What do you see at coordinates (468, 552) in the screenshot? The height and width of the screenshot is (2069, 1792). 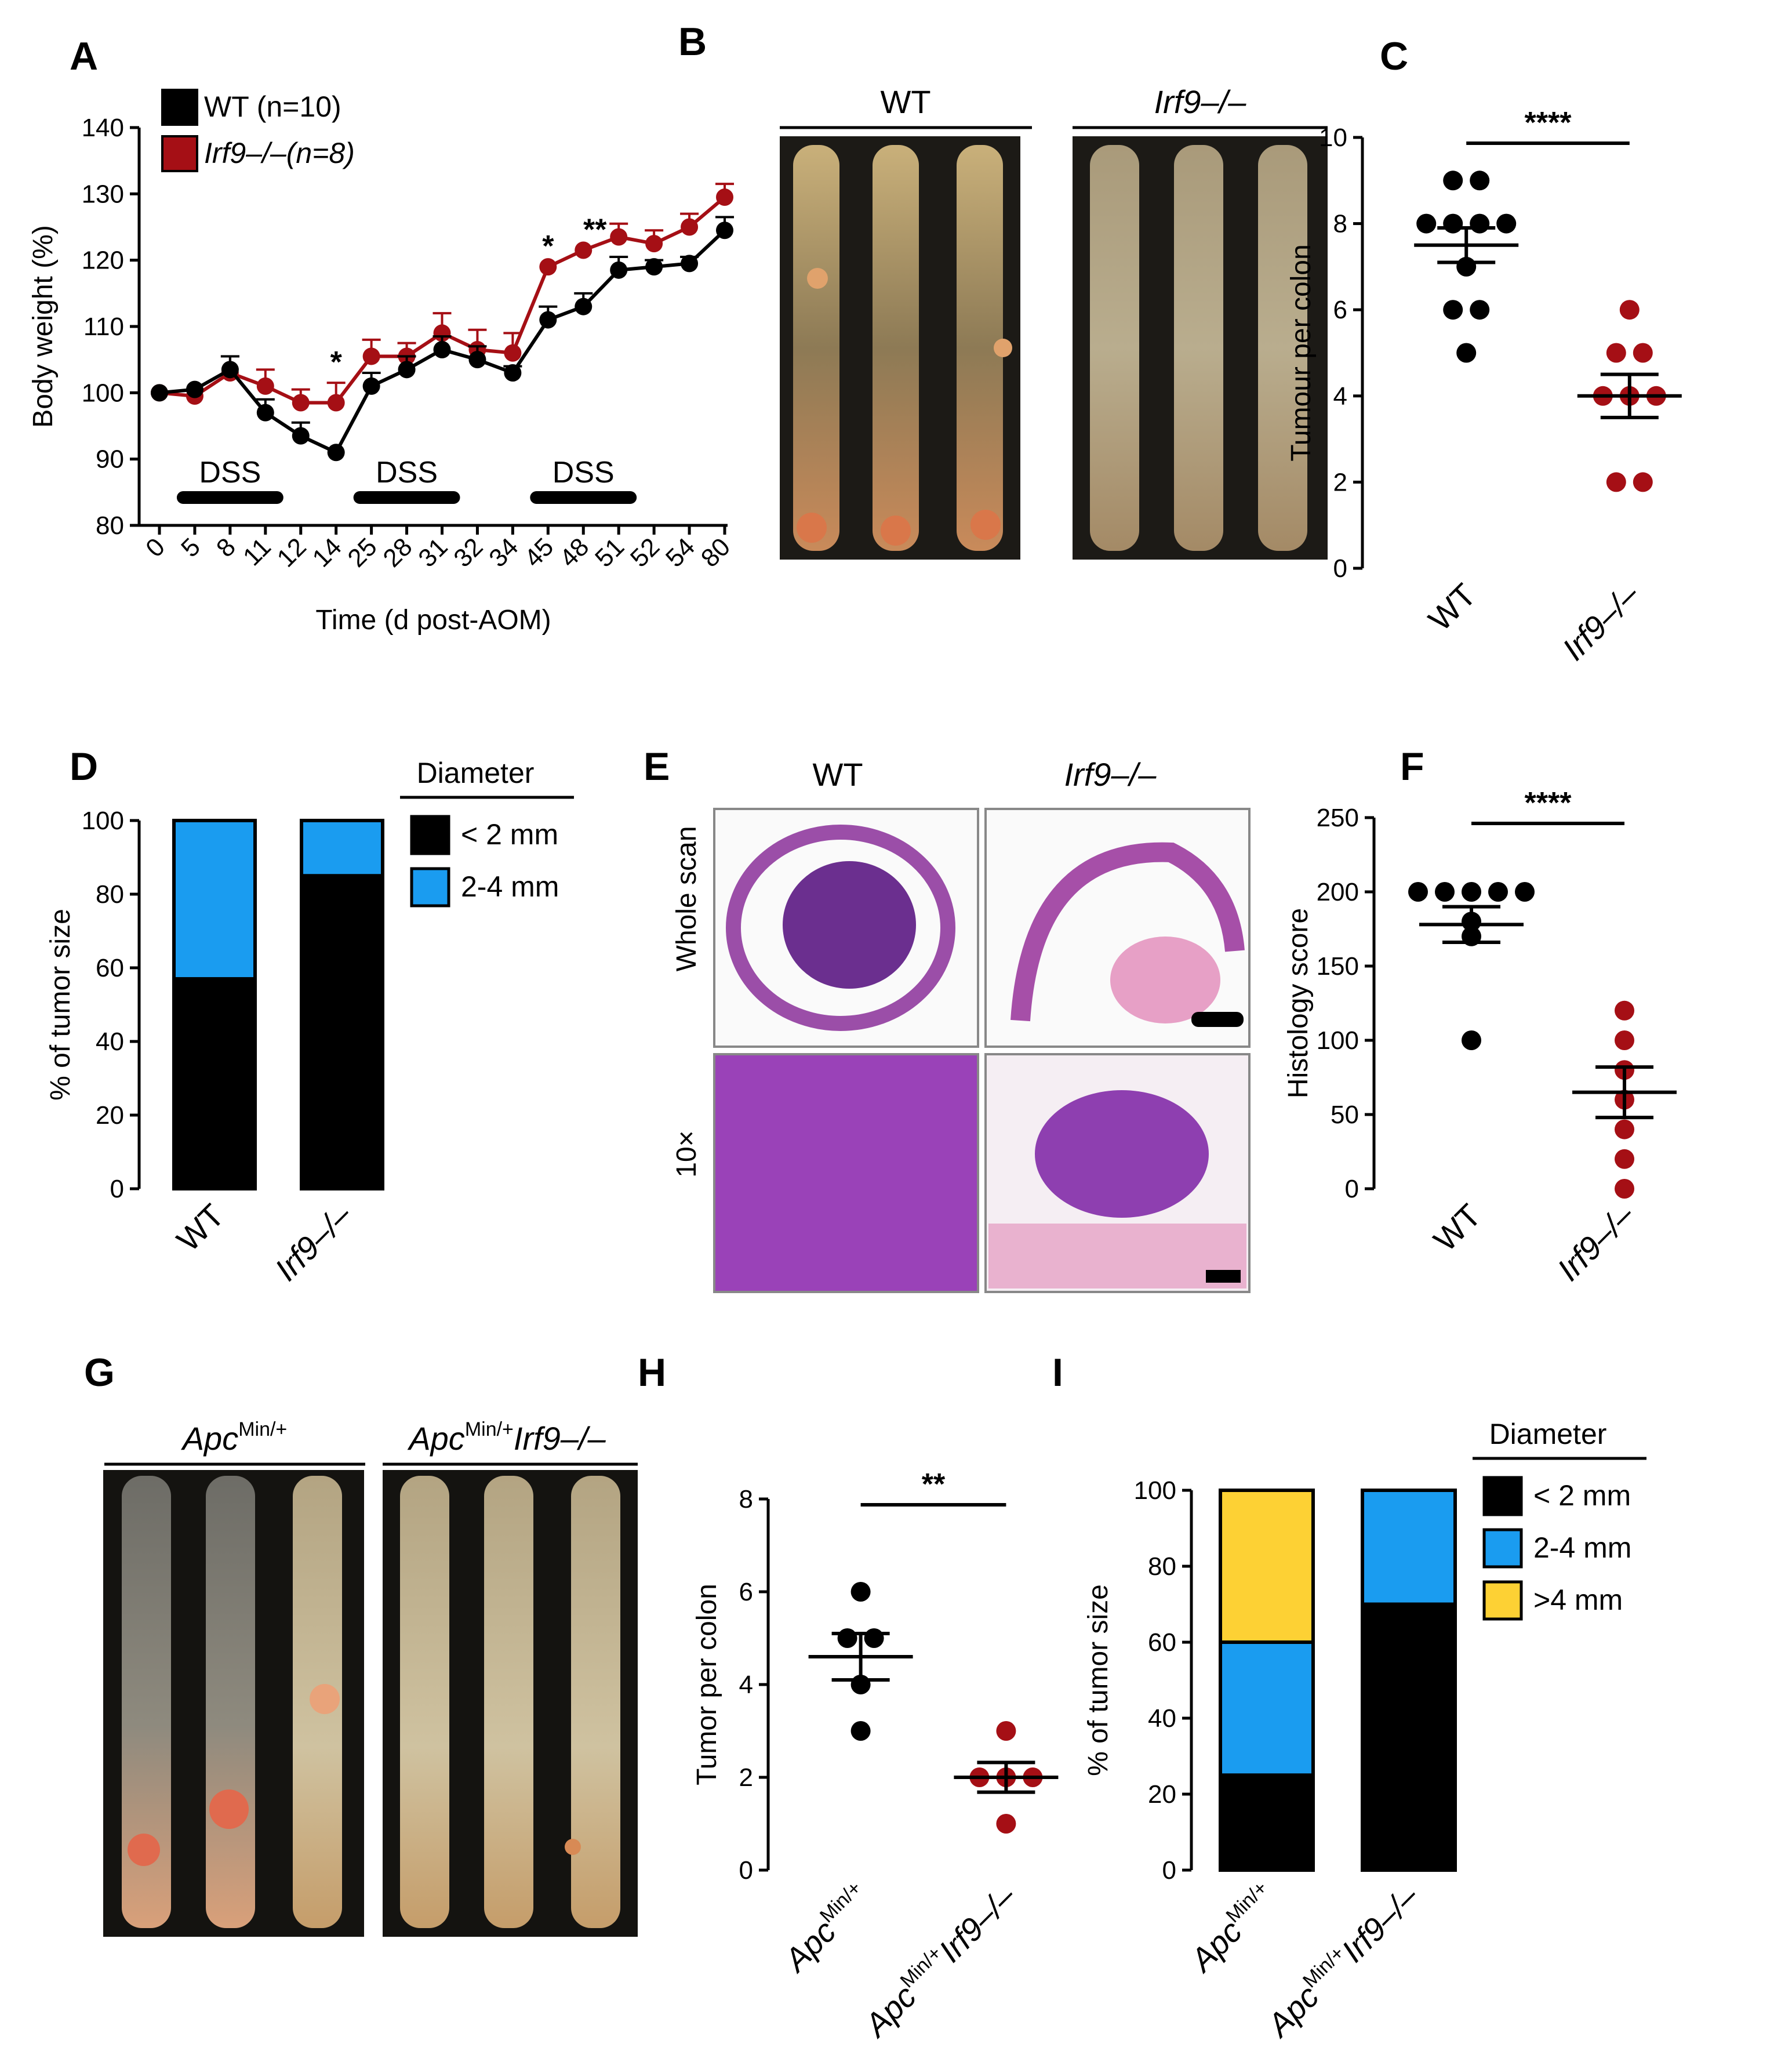 I see `x-tick-label: 32` at bounding box center [468, 552].